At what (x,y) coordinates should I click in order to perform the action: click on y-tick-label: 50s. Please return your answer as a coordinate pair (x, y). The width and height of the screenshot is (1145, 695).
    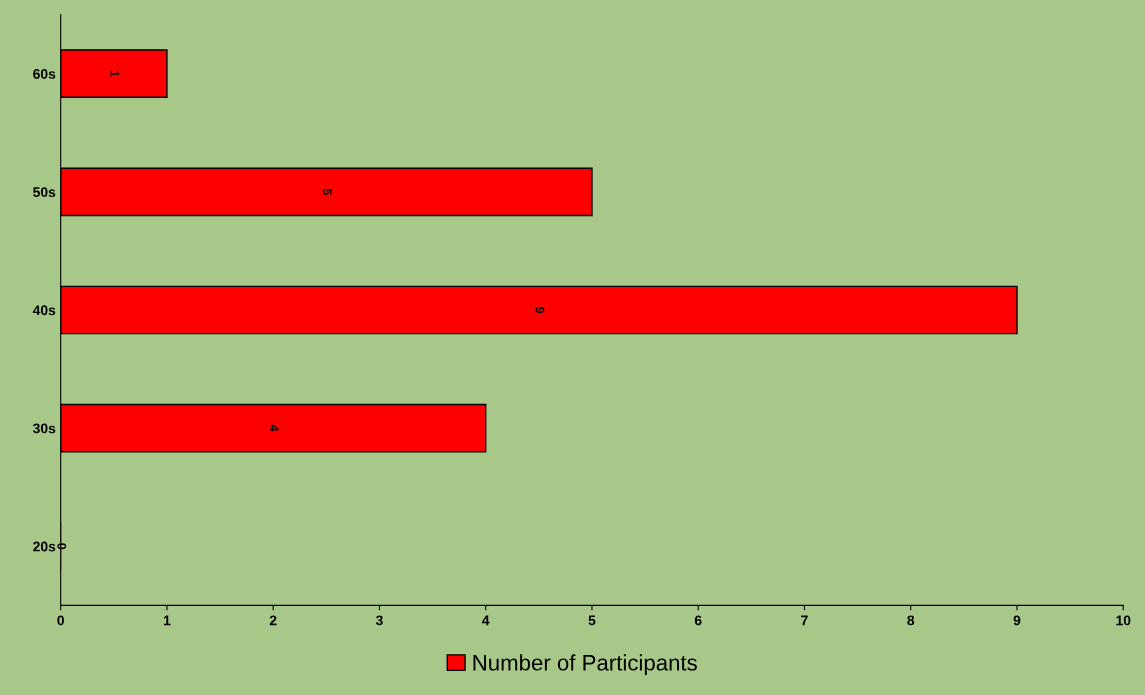
    Looking at the image, I should click on (44, 192).